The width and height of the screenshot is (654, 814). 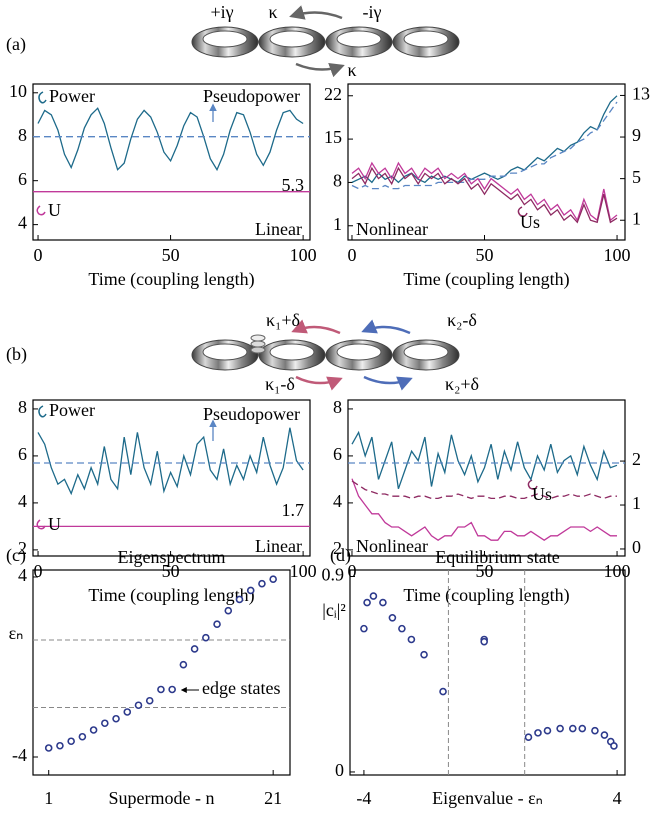 What do you see at coordinates (530, 222) in the screenshot?
I see `series-label: Us` at bounding box center [530, 222].